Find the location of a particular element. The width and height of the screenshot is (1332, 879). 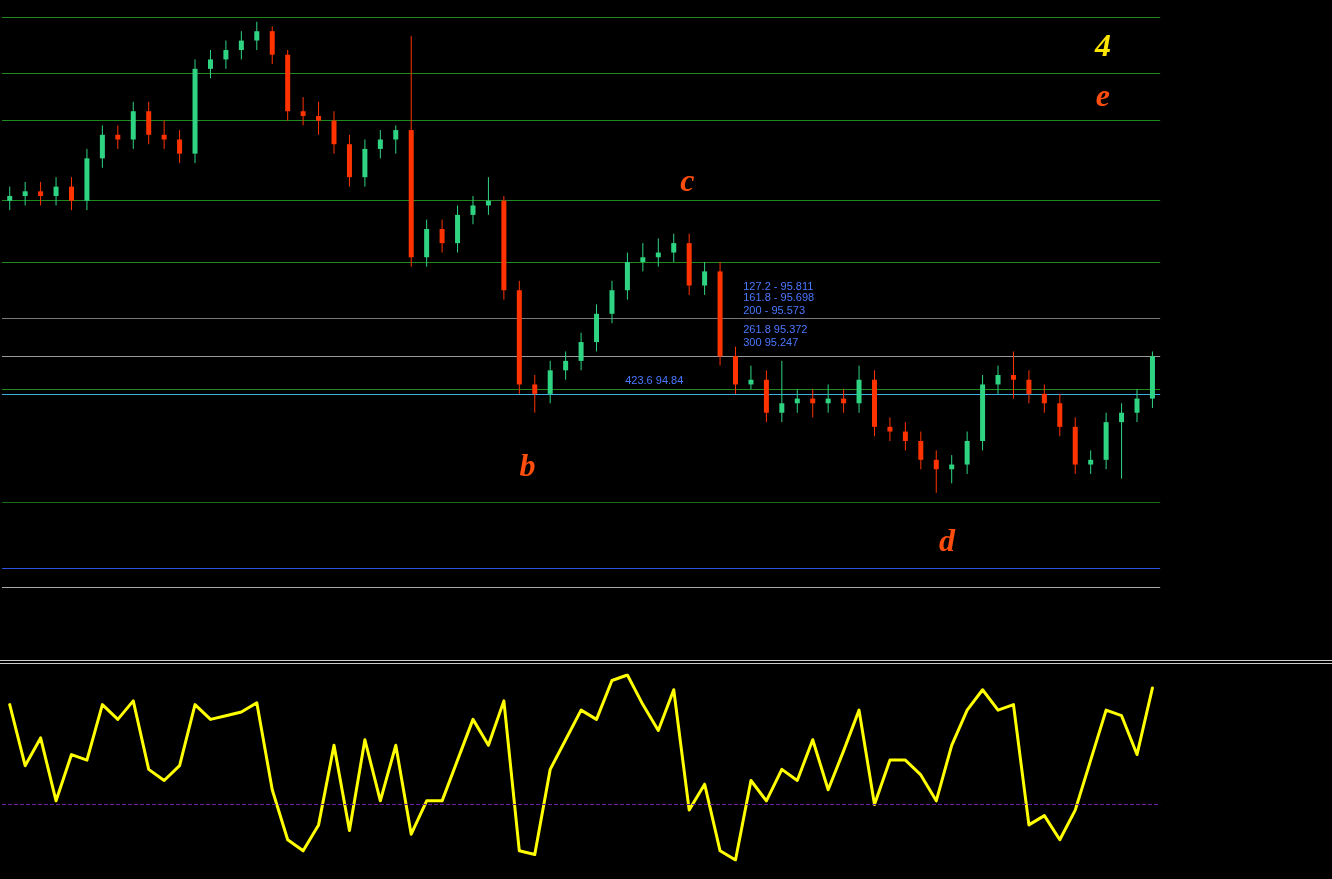

annotation: 127.2 - 95.811 is located at coordinates (778, 285).